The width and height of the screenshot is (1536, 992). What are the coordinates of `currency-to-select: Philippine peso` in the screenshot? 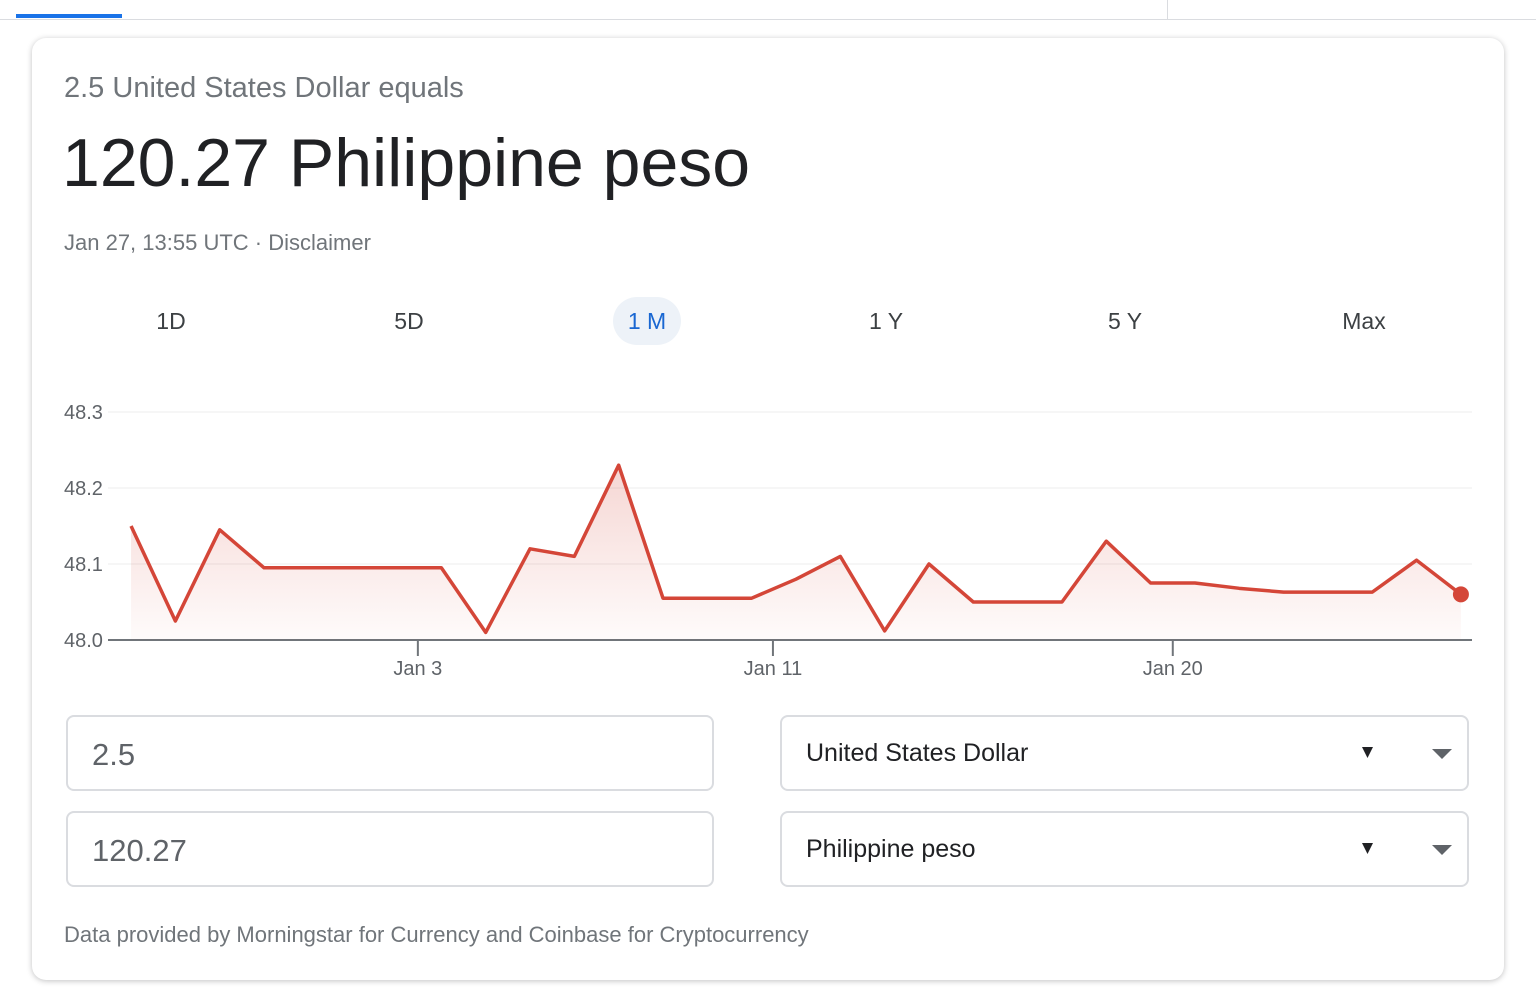 It's located at (1124, 849).